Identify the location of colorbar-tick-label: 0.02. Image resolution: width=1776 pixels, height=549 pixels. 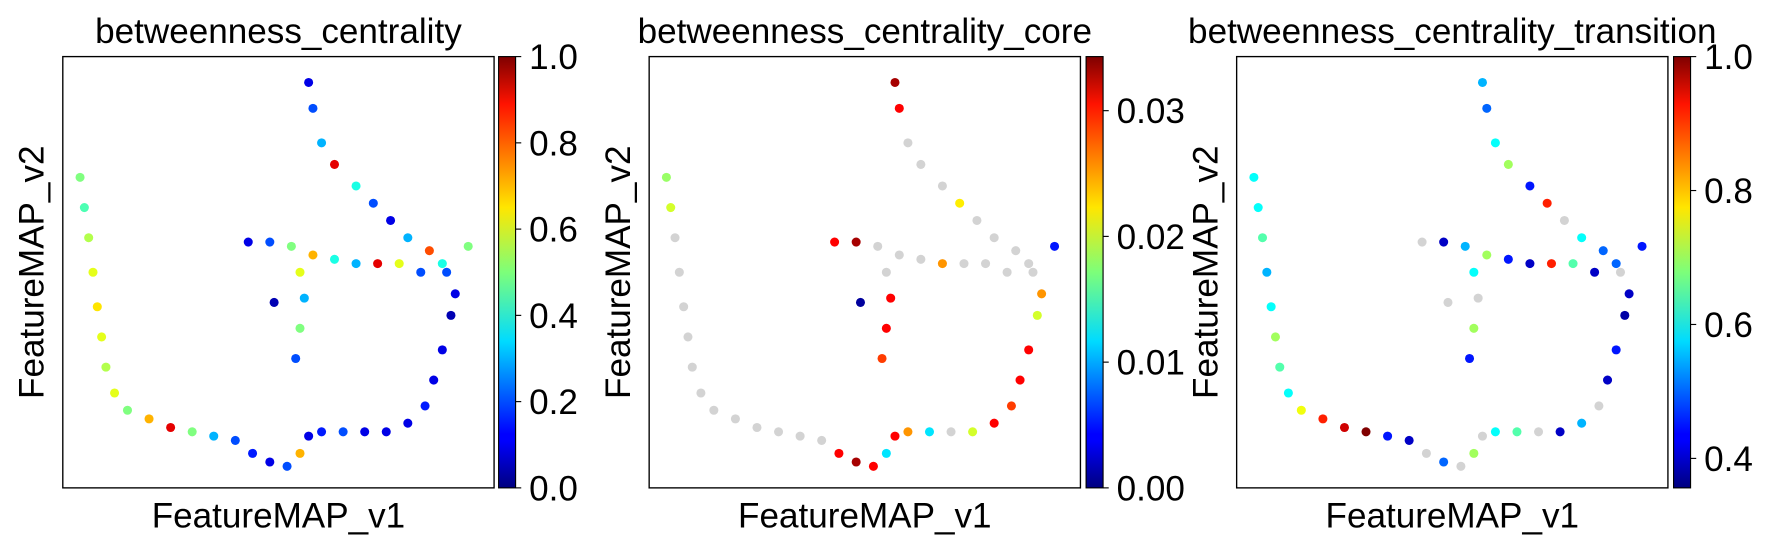
(1151, 237).